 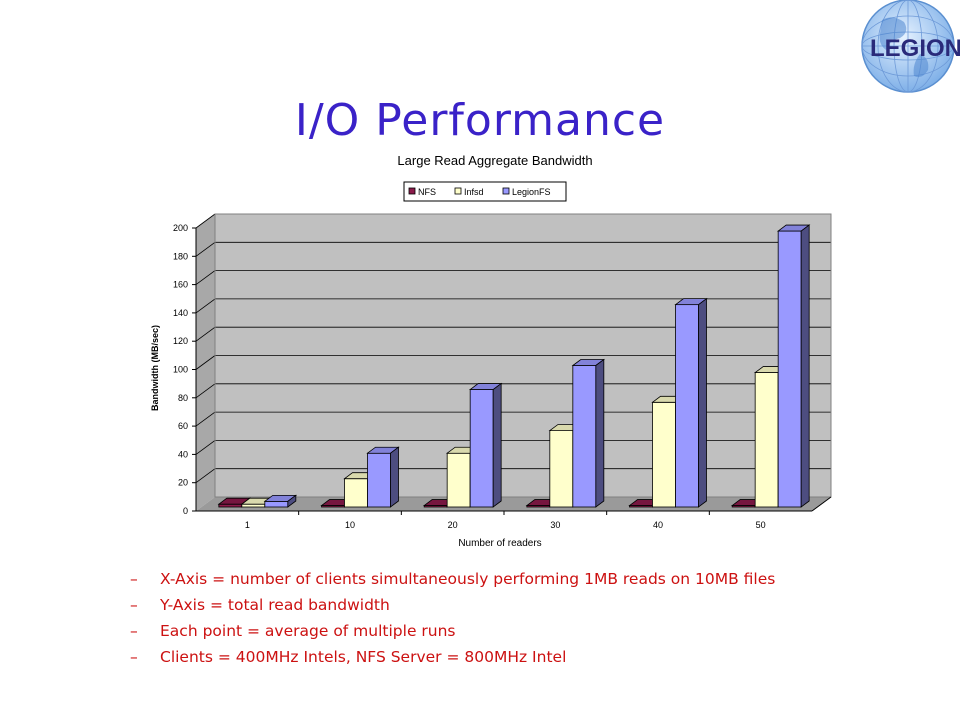 What do you see at coordinates (183, 426) in the screenshot?
I see `y-tick-label: 60` at bounding box center [183, 426].